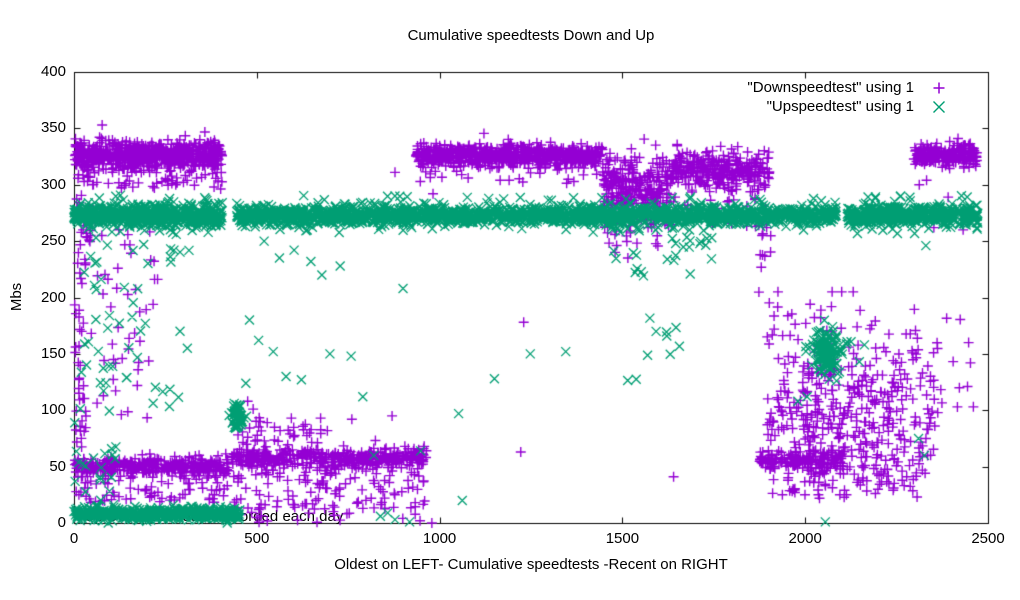 The image size is (1020, 600). Describe the element at coordinates (830, 87) in the screenshot. I see `legend-label-downspeedtest: "Downspeedtest" using 1` at that location.